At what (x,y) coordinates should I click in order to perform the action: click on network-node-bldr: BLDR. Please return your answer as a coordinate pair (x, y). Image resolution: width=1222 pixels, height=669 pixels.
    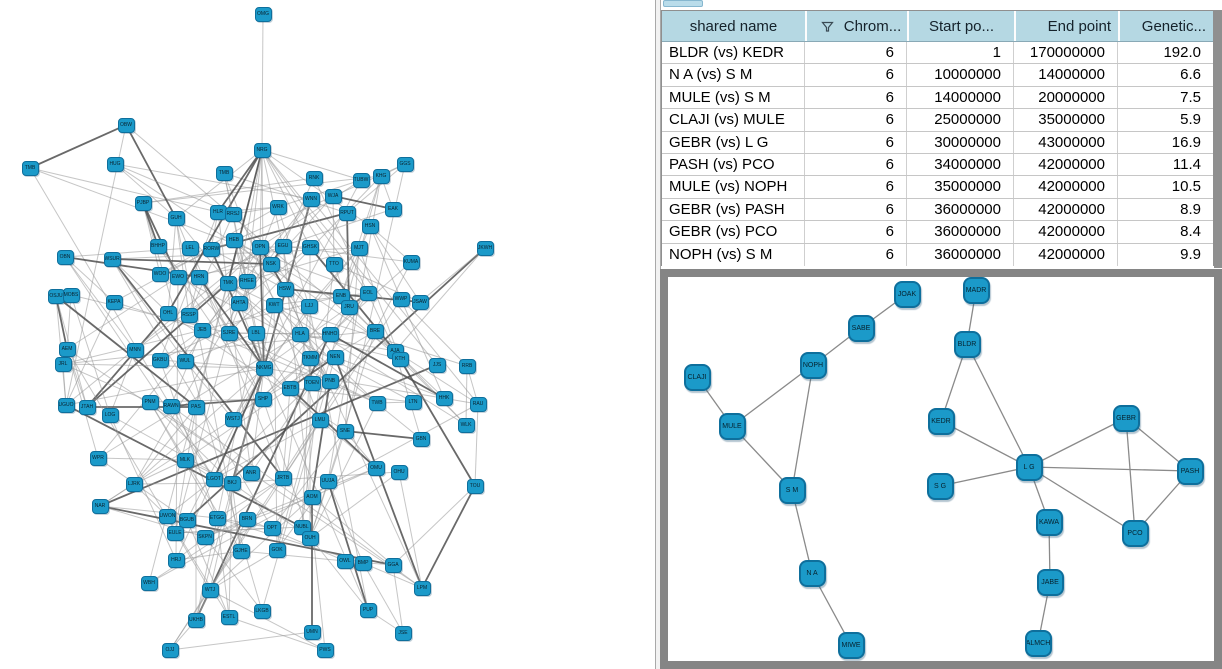
    Looking at the image, I should click on (967, 344).